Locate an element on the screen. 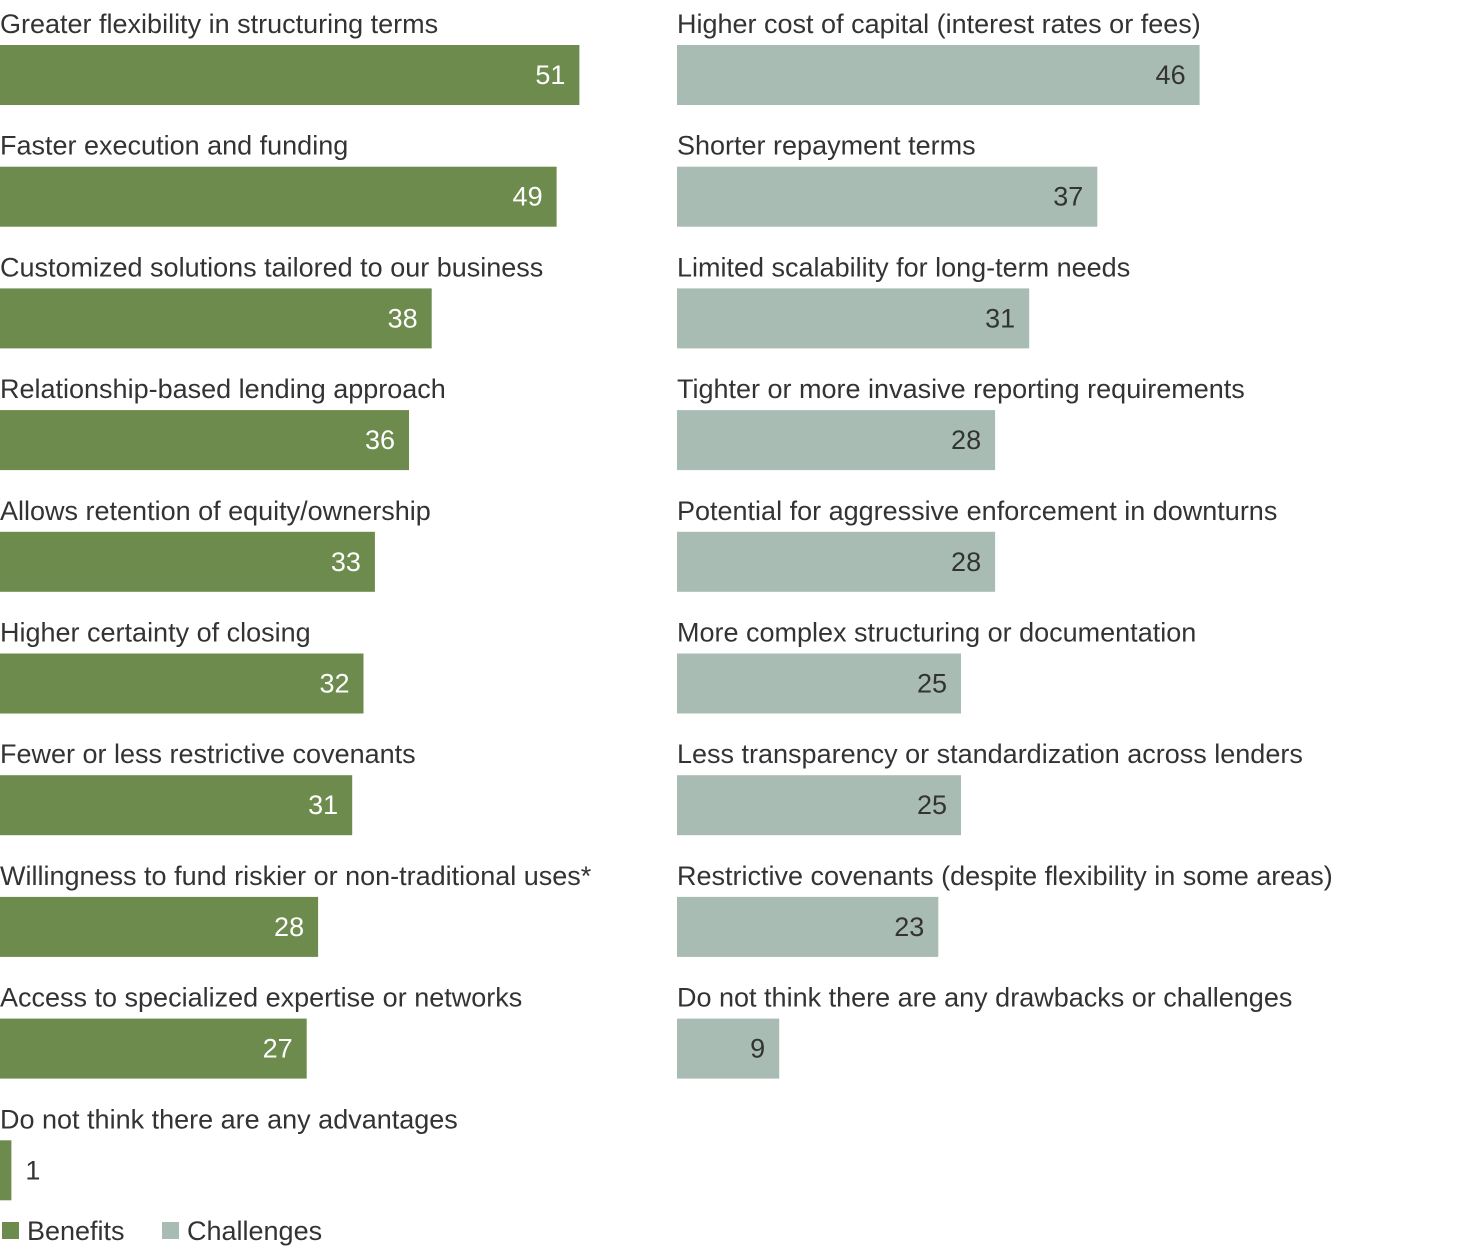 Image resolution: width=1460 pixels, height=1248 pixels. data-label: 38 is located at coordinates (403, 318).